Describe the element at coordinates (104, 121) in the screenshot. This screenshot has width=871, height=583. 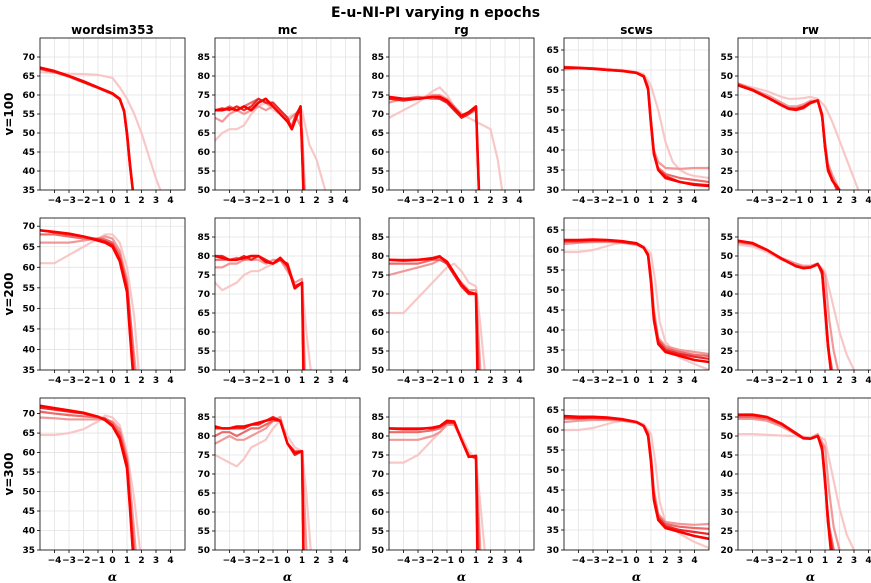
I see `panel-v=100-wordsim353: −4 −3 −2 −1 0 1 2 3 4 35 40 45 50 55 60 65 70` at that location.